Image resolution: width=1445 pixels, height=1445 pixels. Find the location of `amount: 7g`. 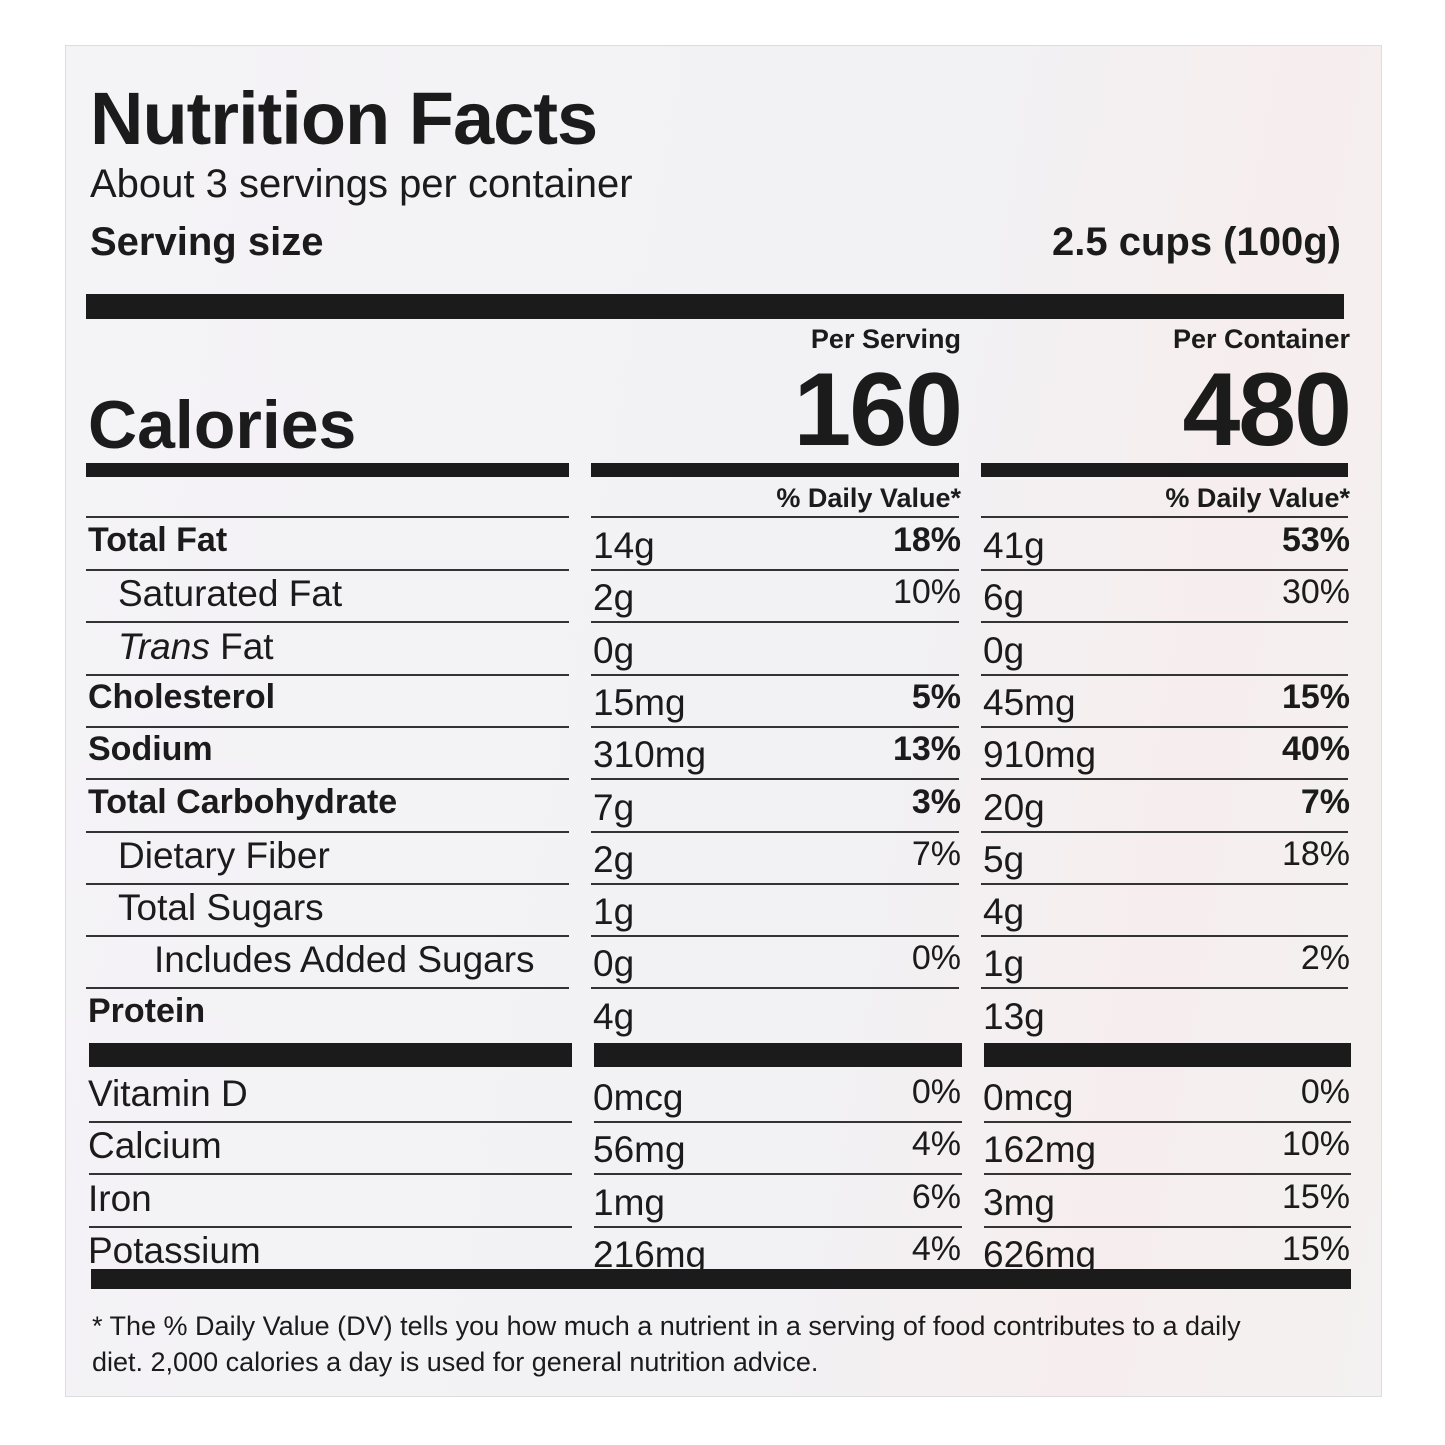

amount: 7g is located at coordinates (614, 807).